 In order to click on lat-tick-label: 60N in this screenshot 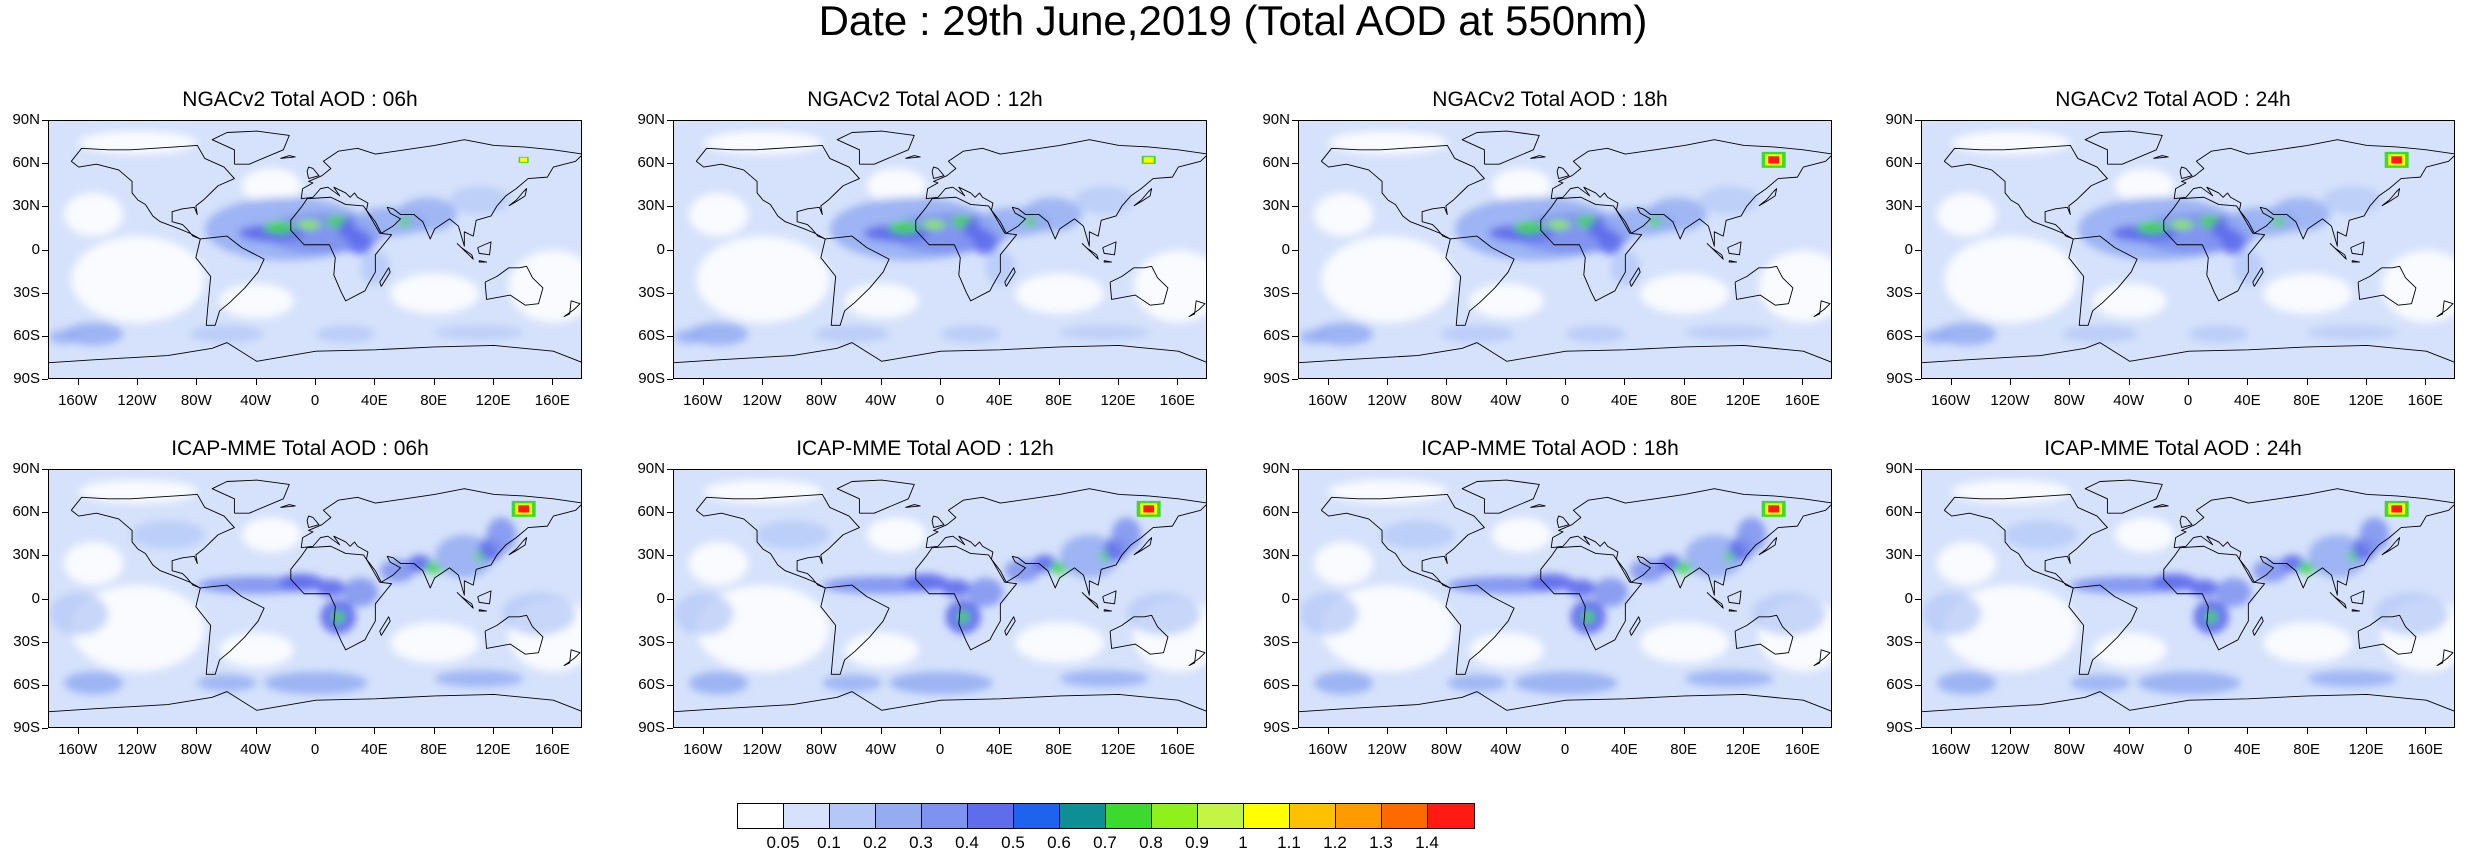, I will do `click(1276, 512)`.